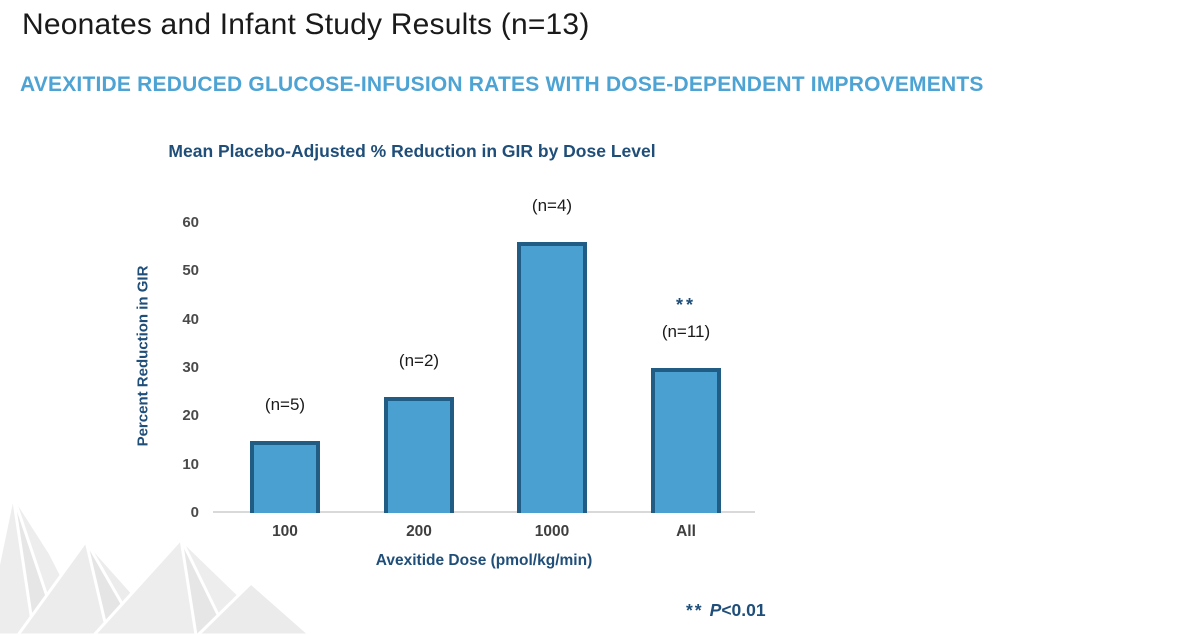 The height and width of the screenshot is (635, 1188). I want to click on bar-annotation-200: (n=2), so click(419, 360).